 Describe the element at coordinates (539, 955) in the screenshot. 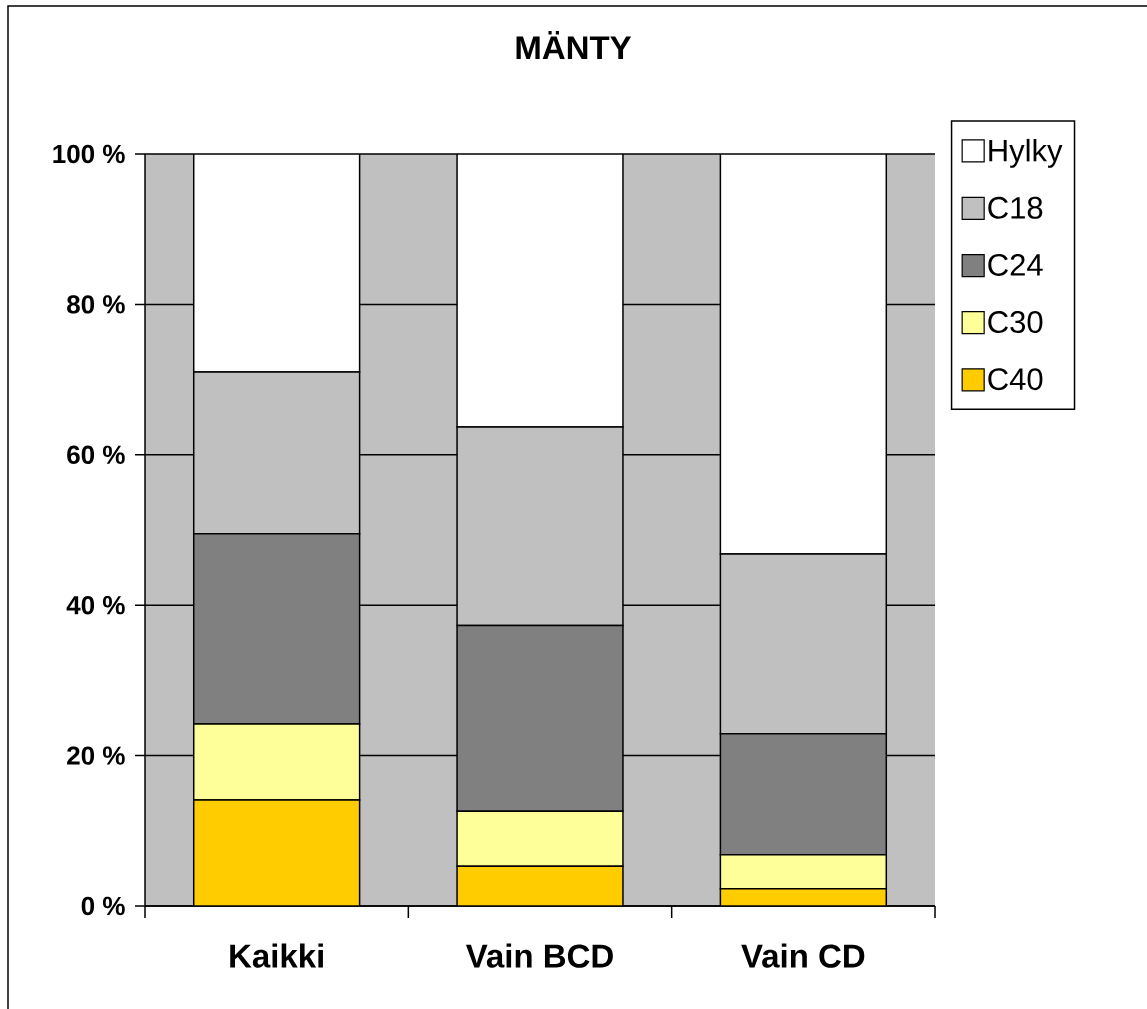

I see `x-tick-label: Vain BCD` at that location.